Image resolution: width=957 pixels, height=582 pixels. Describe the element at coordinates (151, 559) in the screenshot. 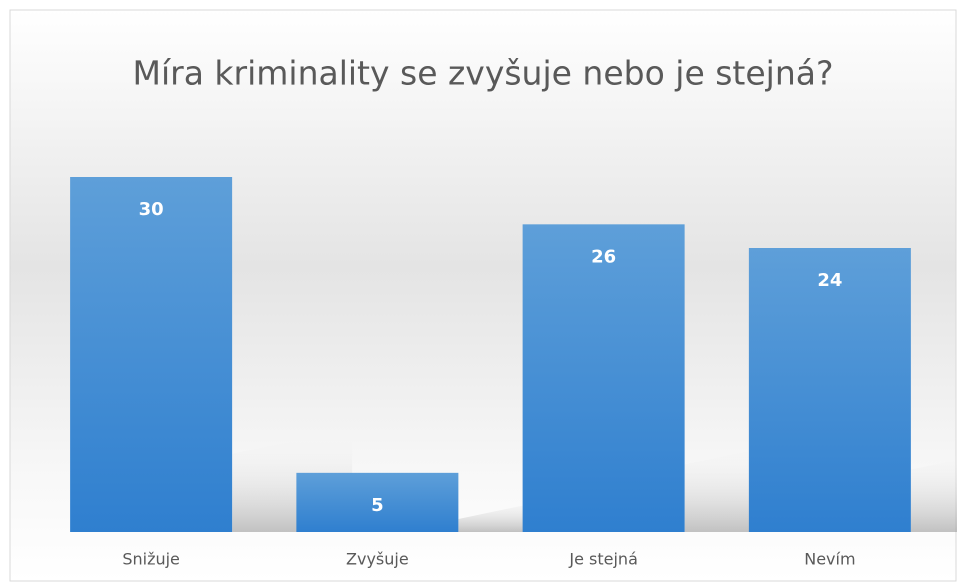

I see `x-tick-label: Snižuje` at that location.